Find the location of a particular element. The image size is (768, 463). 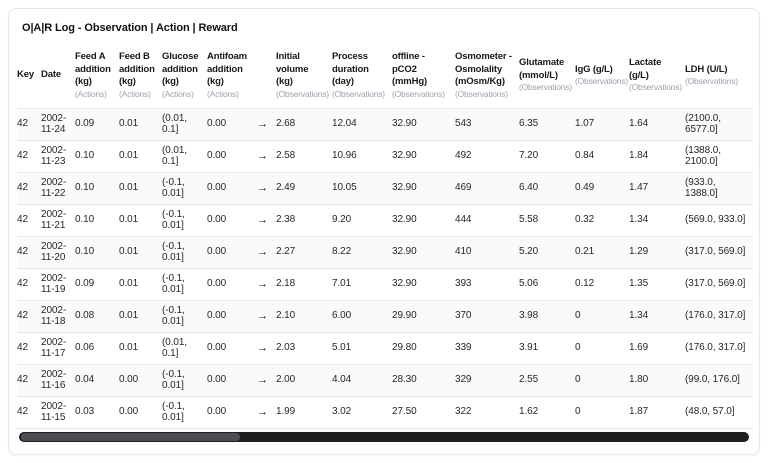

cell-igg: 0 is located at coordinates (578, 316).